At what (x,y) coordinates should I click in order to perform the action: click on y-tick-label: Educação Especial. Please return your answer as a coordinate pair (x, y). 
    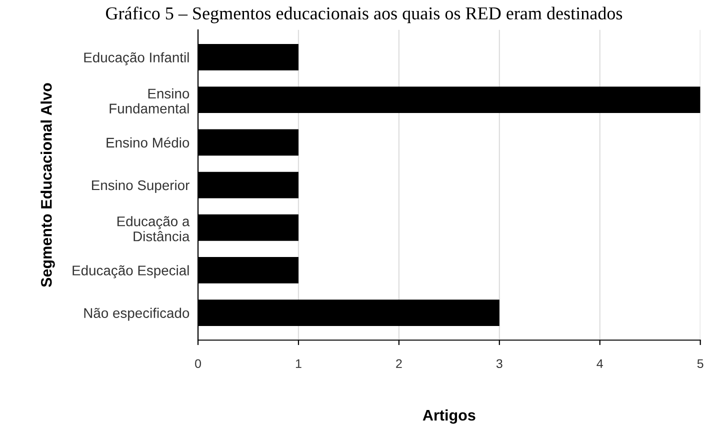
    Looking at the image, I should click on (130, 271).